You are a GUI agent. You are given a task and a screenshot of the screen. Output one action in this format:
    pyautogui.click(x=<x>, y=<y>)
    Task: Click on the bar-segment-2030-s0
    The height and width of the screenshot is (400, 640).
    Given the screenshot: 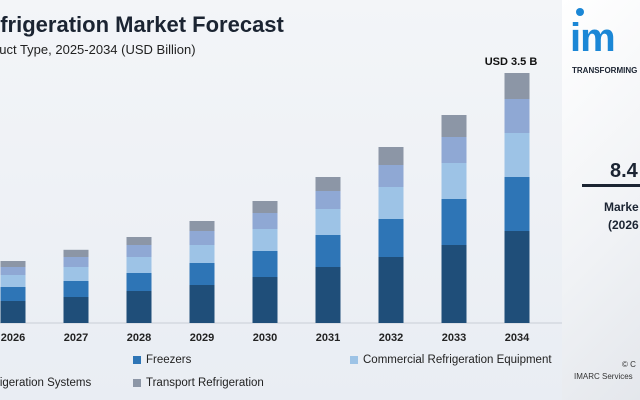 What is the action you would take?
    pyautogui.click(x=265, y=300)
    